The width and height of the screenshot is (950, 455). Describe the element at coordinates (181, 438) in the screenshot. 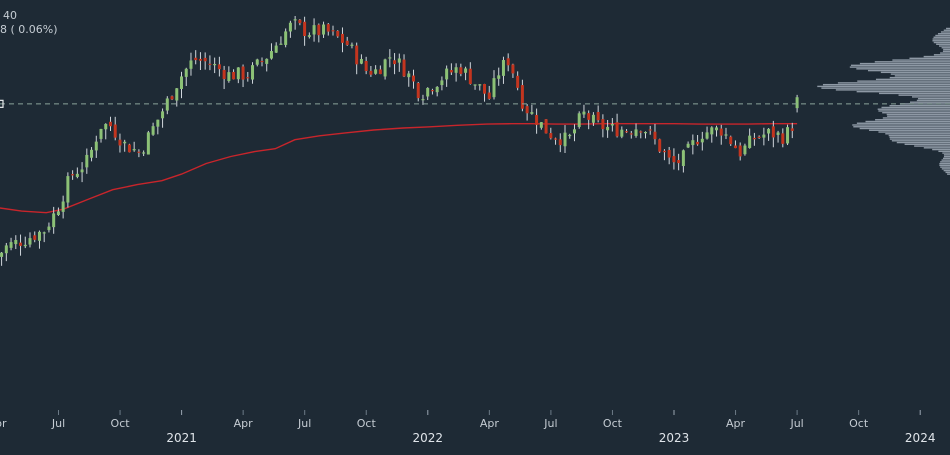

I see `x-year-label: 2021` at that location.